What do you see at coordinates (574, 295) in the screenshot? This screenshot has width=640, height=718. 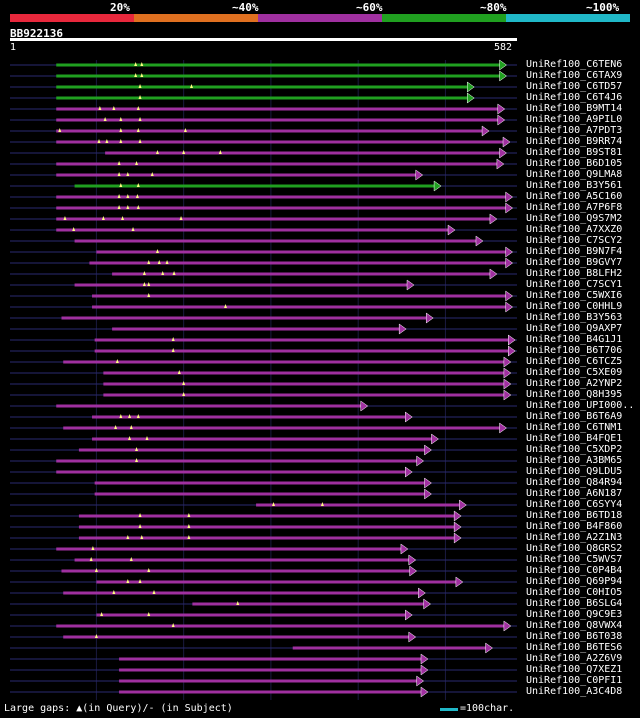 I see `hit-label: UniRef100_C5WXI6` at bounding box center [574, 295].